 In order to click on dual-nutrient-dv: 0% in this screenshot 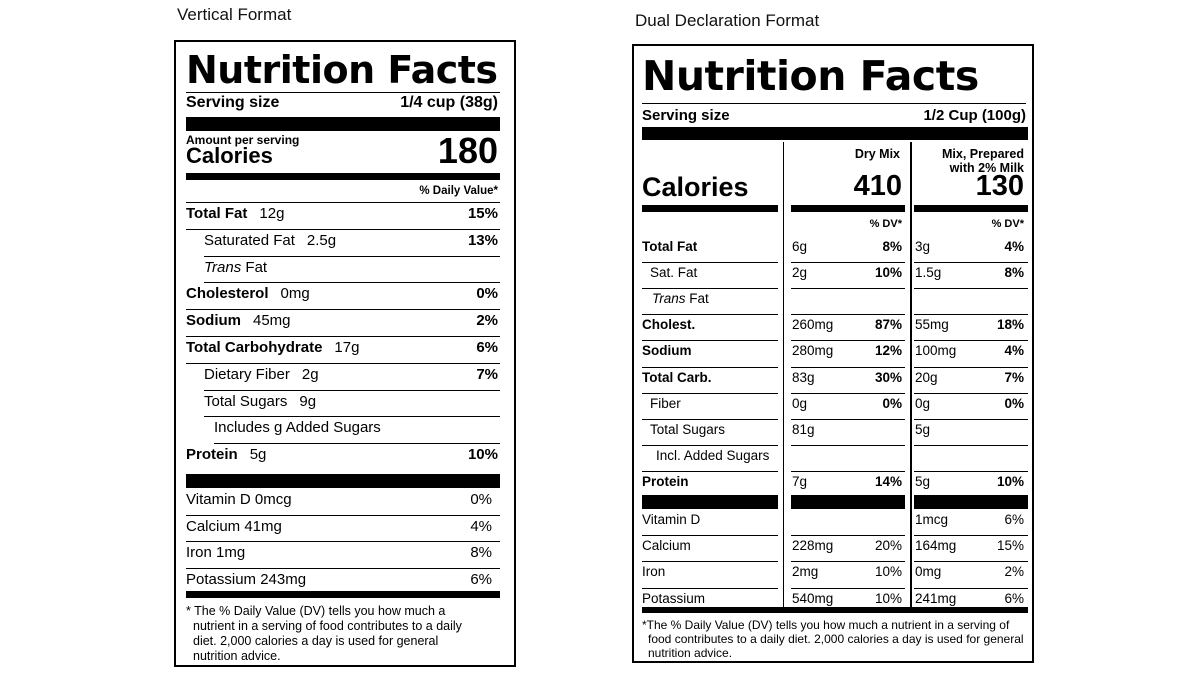, I will do `click(892, 403)`.